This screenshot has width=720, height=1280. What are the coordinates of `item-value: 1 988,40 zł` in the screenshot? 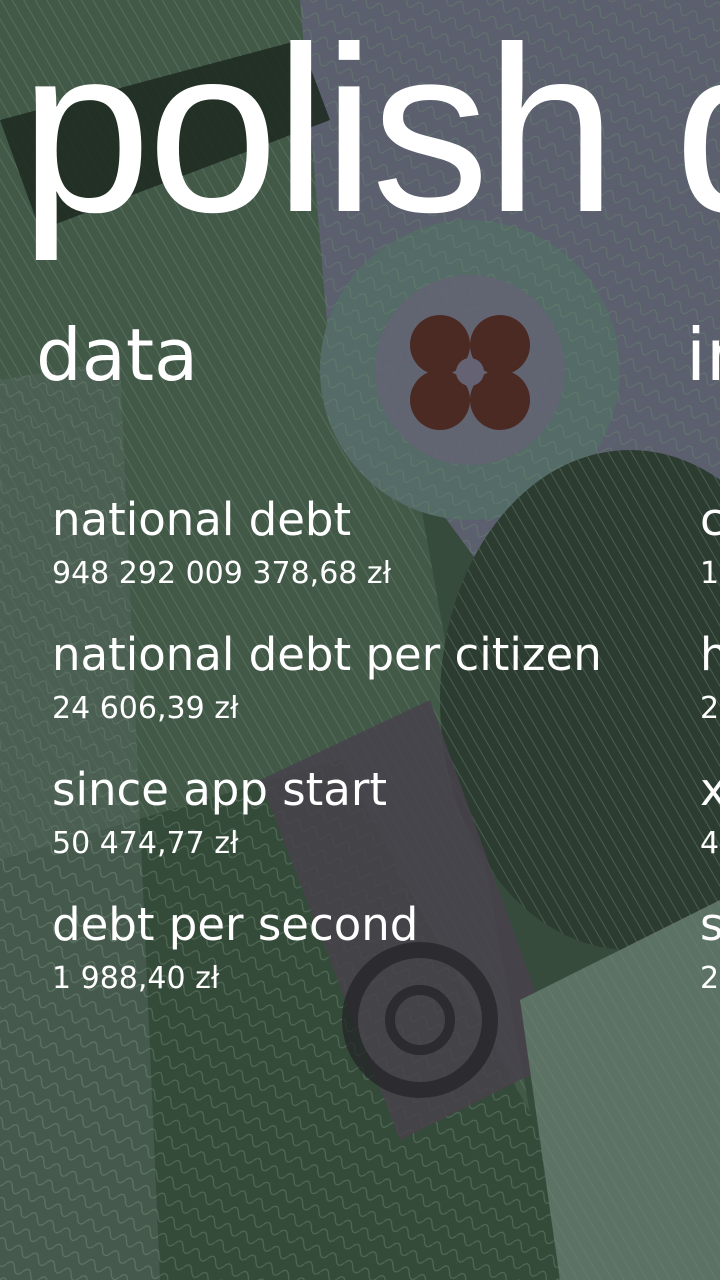 It's located at (136, 978).